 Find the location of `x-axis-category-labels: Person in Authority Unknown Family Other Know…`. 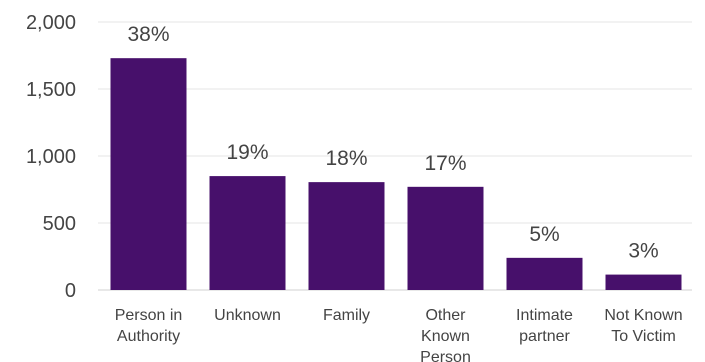

x-axis-category-labels: Person in Authority Unknown Family Other Know… is located at coordinates (399, 334).